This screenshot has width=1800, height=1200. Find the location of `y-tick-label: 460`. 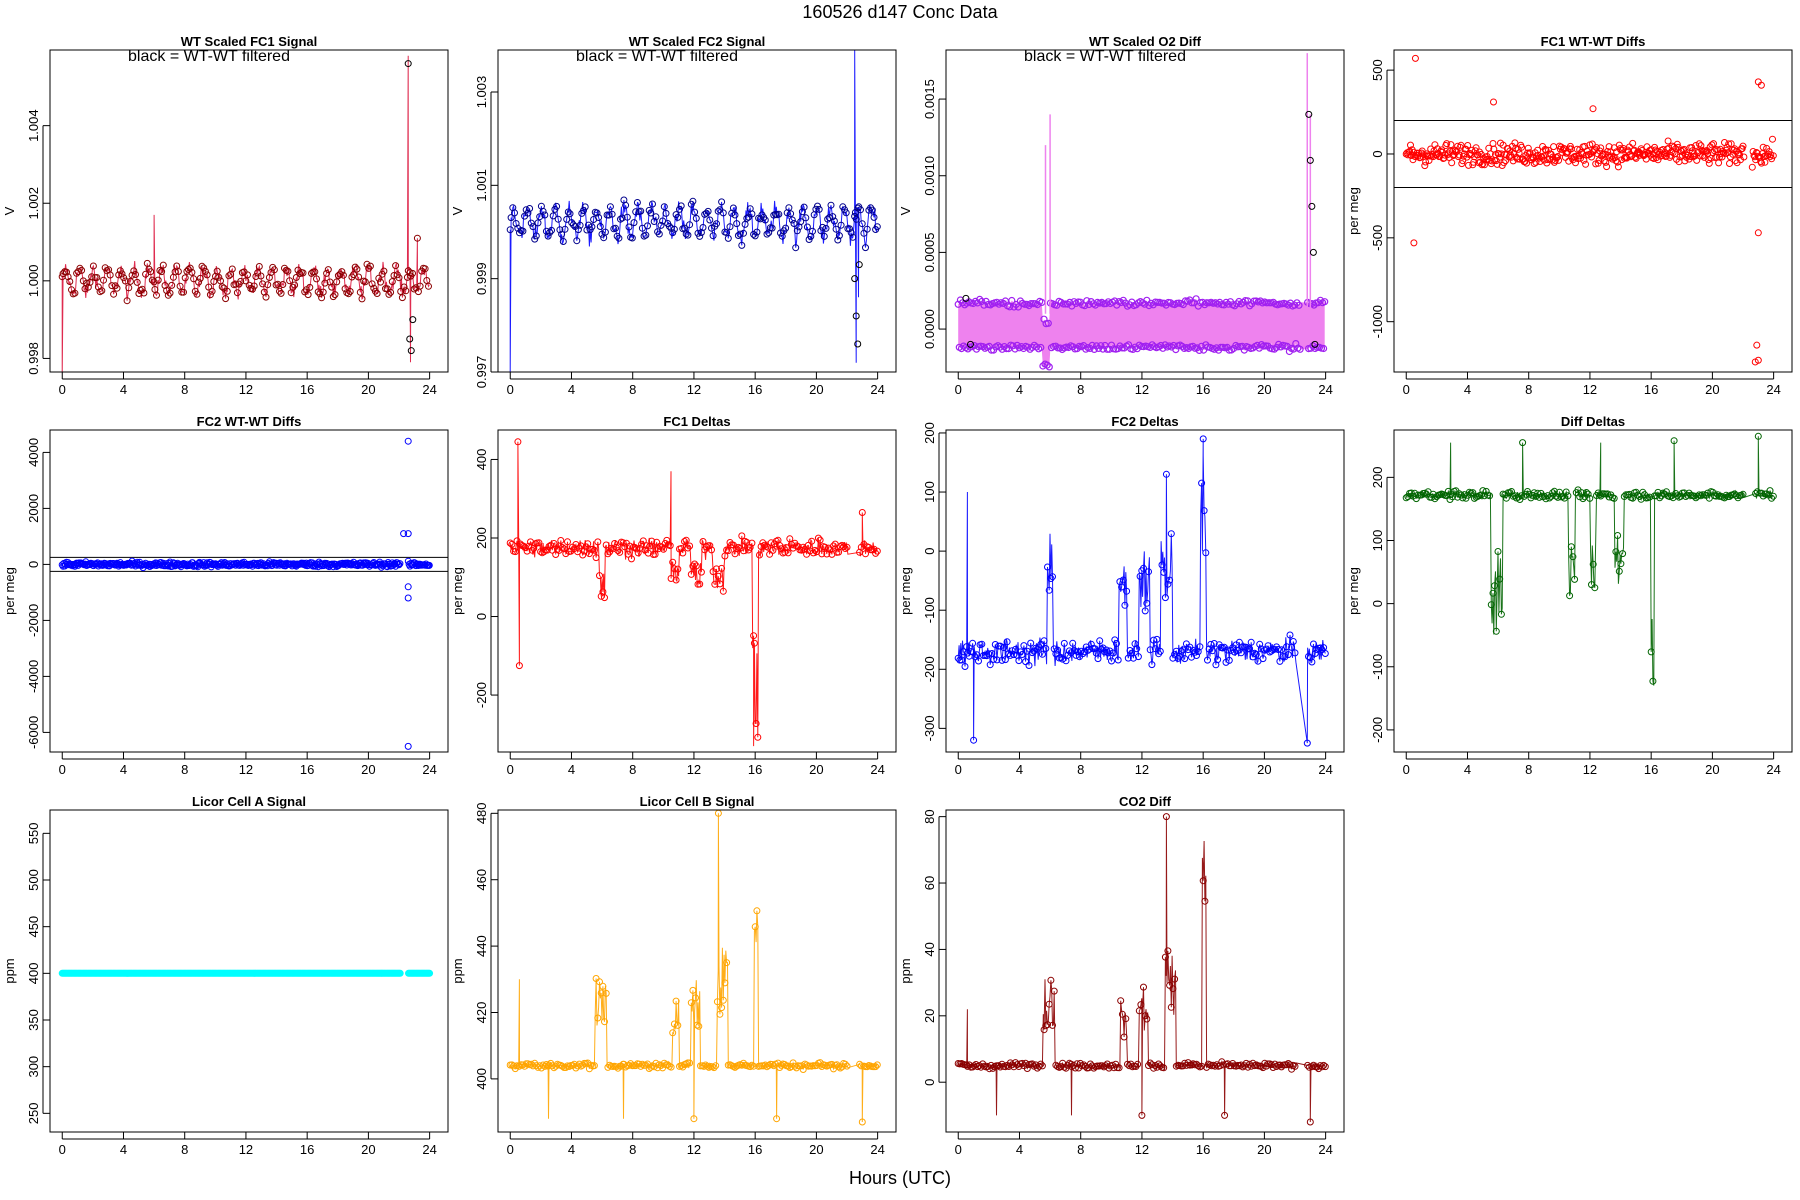

y-tick-label: 460 is located at coordinates (481, 880).